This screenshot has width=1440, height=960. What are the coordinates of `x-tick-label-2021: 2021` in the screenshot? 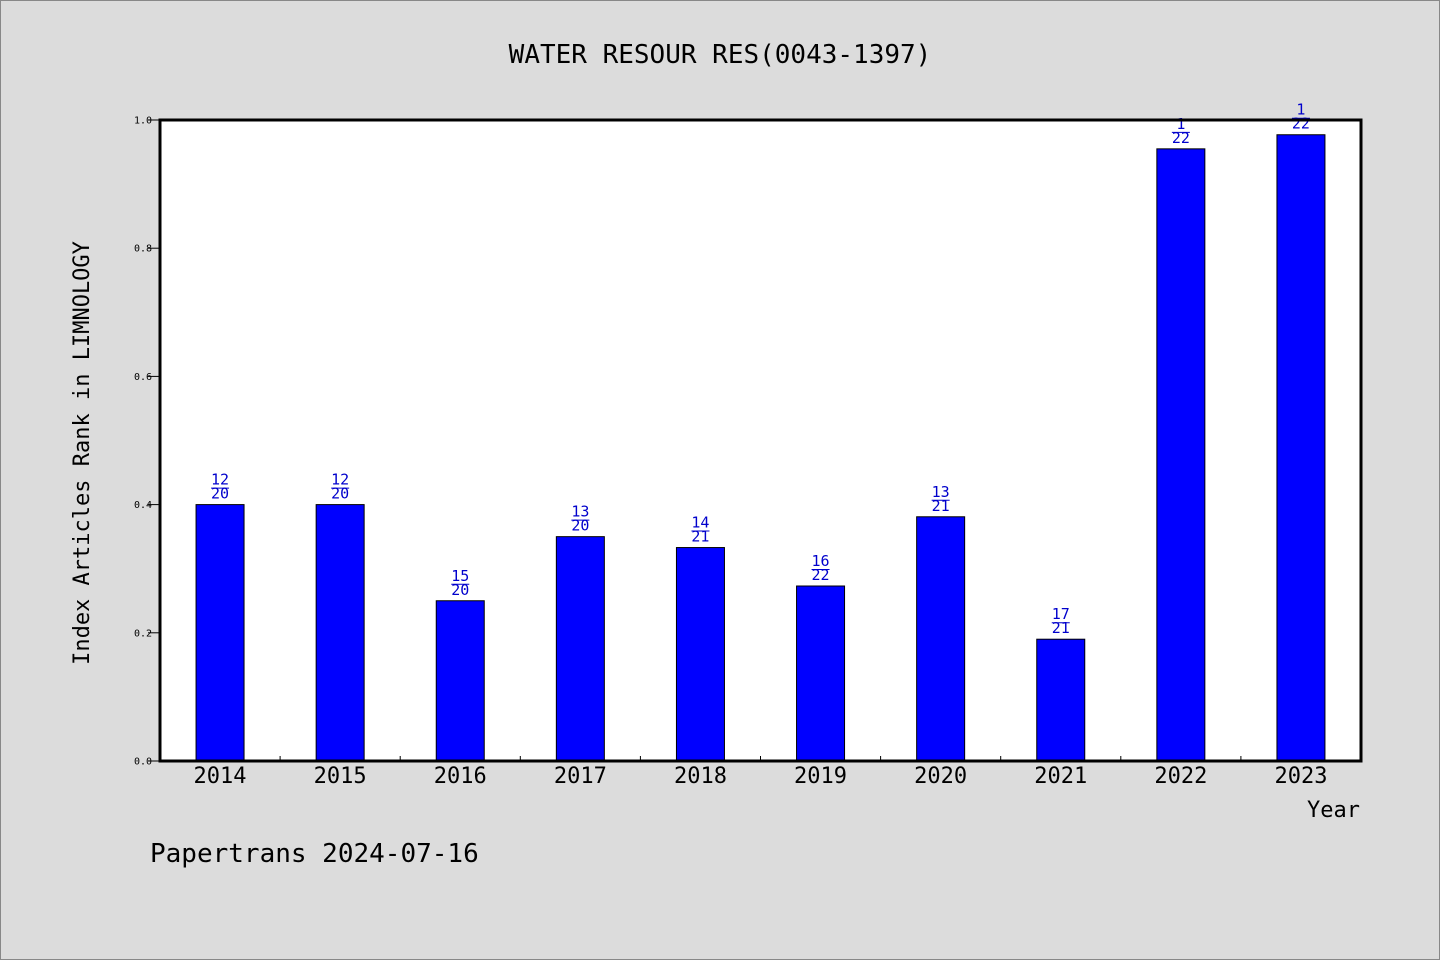 It's located at (1060, 776).